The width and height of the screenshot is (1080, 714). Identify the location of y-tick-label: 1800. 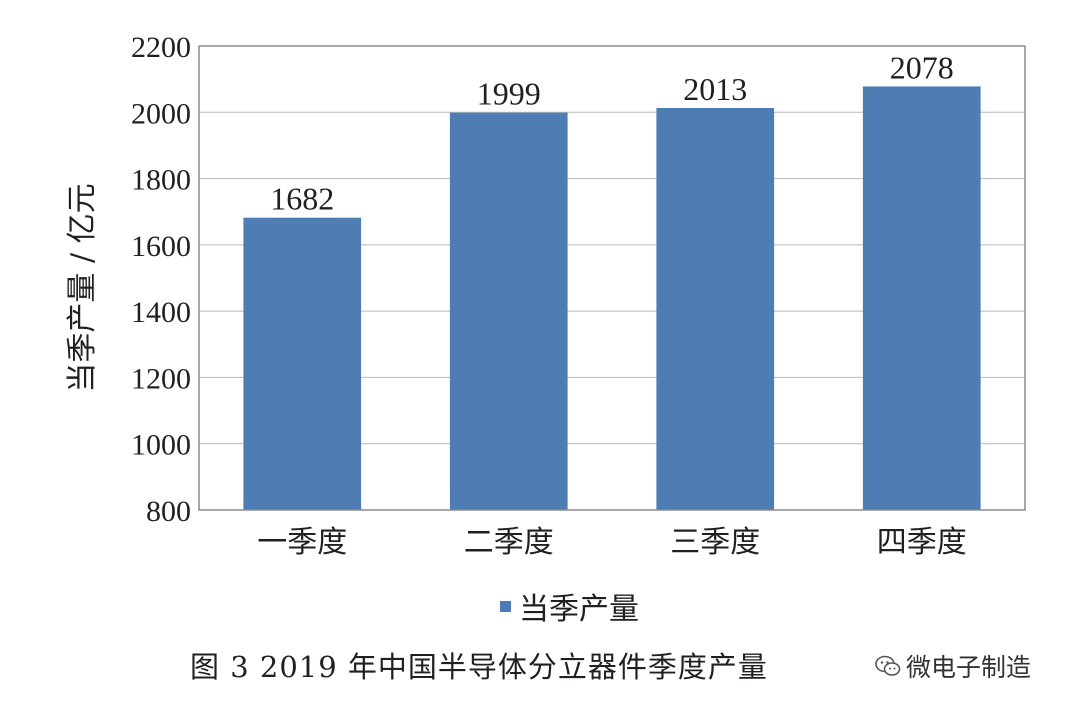
(161, 180).